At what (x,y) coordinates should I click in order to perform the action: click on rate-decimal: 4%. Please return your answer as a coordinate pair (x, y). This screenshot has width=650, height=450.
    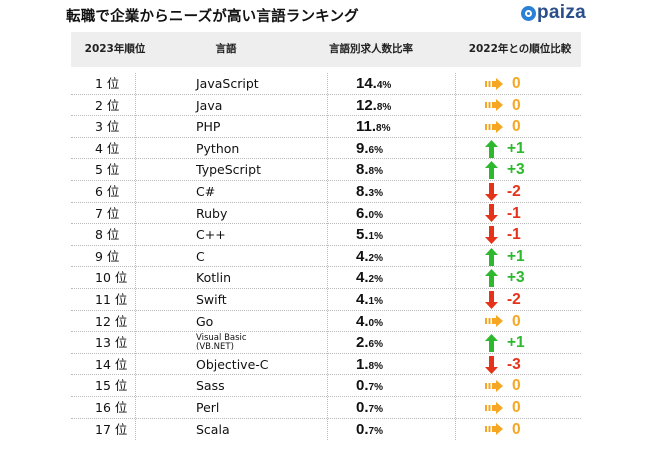
    Looking at the image, I should click on (384, 85).